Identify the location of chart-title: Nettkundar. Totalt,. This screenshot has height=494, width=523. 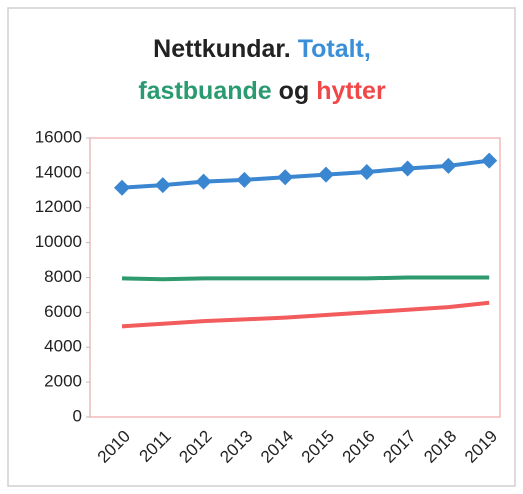
(262, 49).